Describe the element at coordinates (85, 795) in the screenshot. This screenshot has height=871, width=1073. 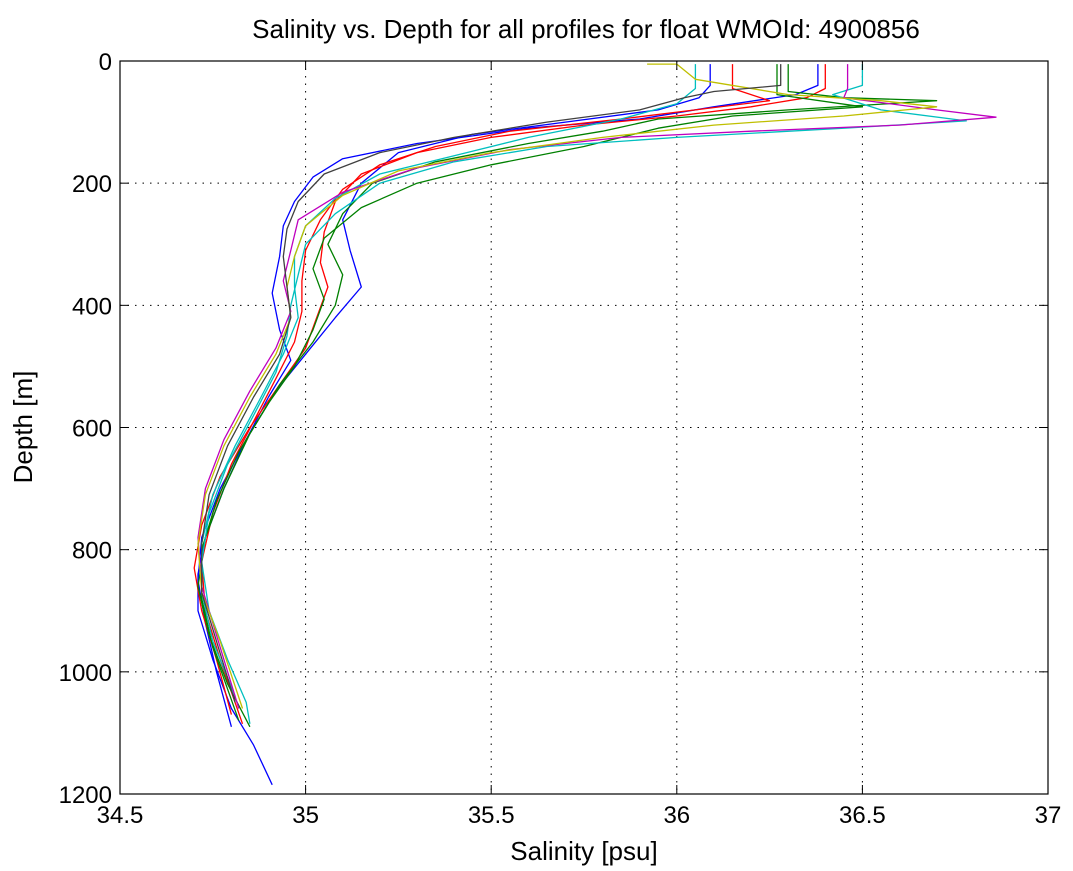
I see `y-tick-label: 1200` at that location.